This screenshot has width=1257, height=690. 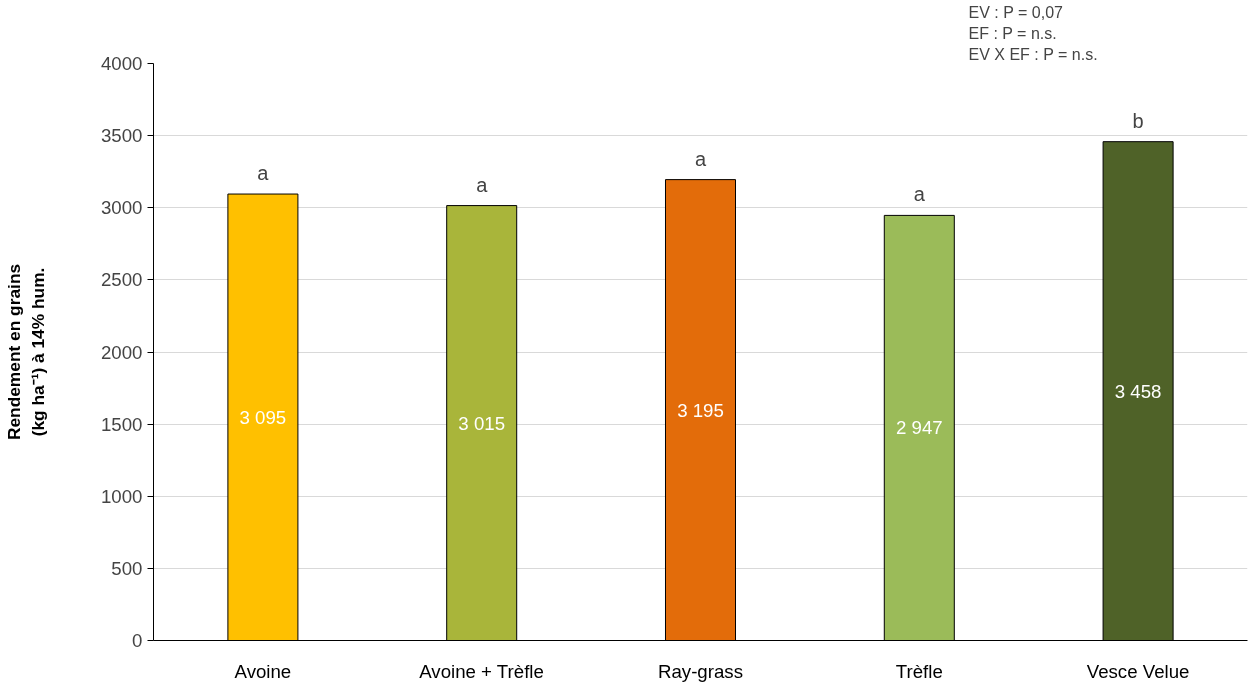 I want to click on y-tick-label: 2500, so click(x=122, y=280).